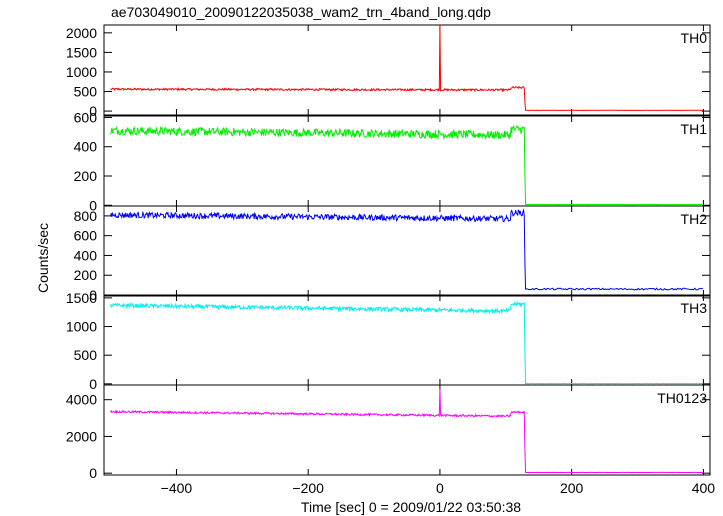 Image resolution: width=723 pixels, height=516 pixels. What do you see at coordinates (86, 216) in the screenshot?
I see `y-tick-label: 800` at bounding box center [86, 216].